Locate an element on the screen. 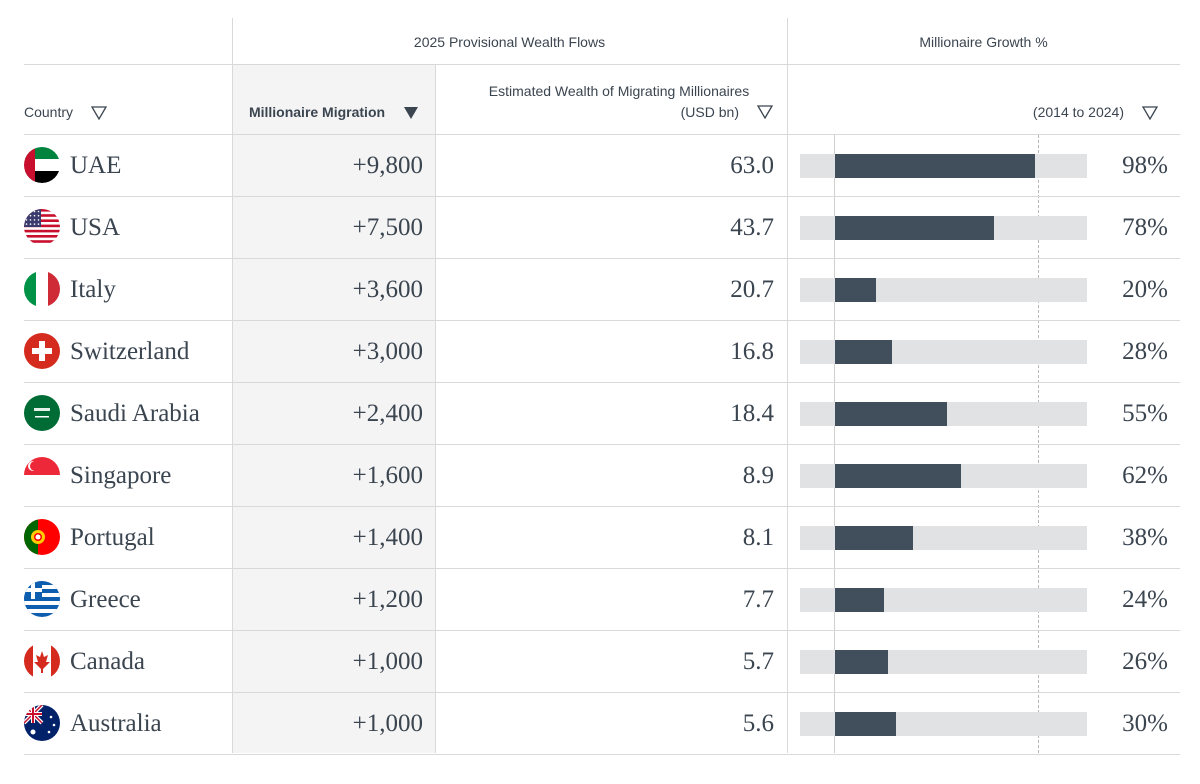  country-name: Greece is located at coordinates (105, 599).